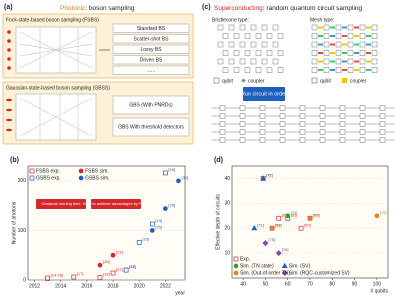  I want to click on x-tick-label: 60, so click(288, 284).